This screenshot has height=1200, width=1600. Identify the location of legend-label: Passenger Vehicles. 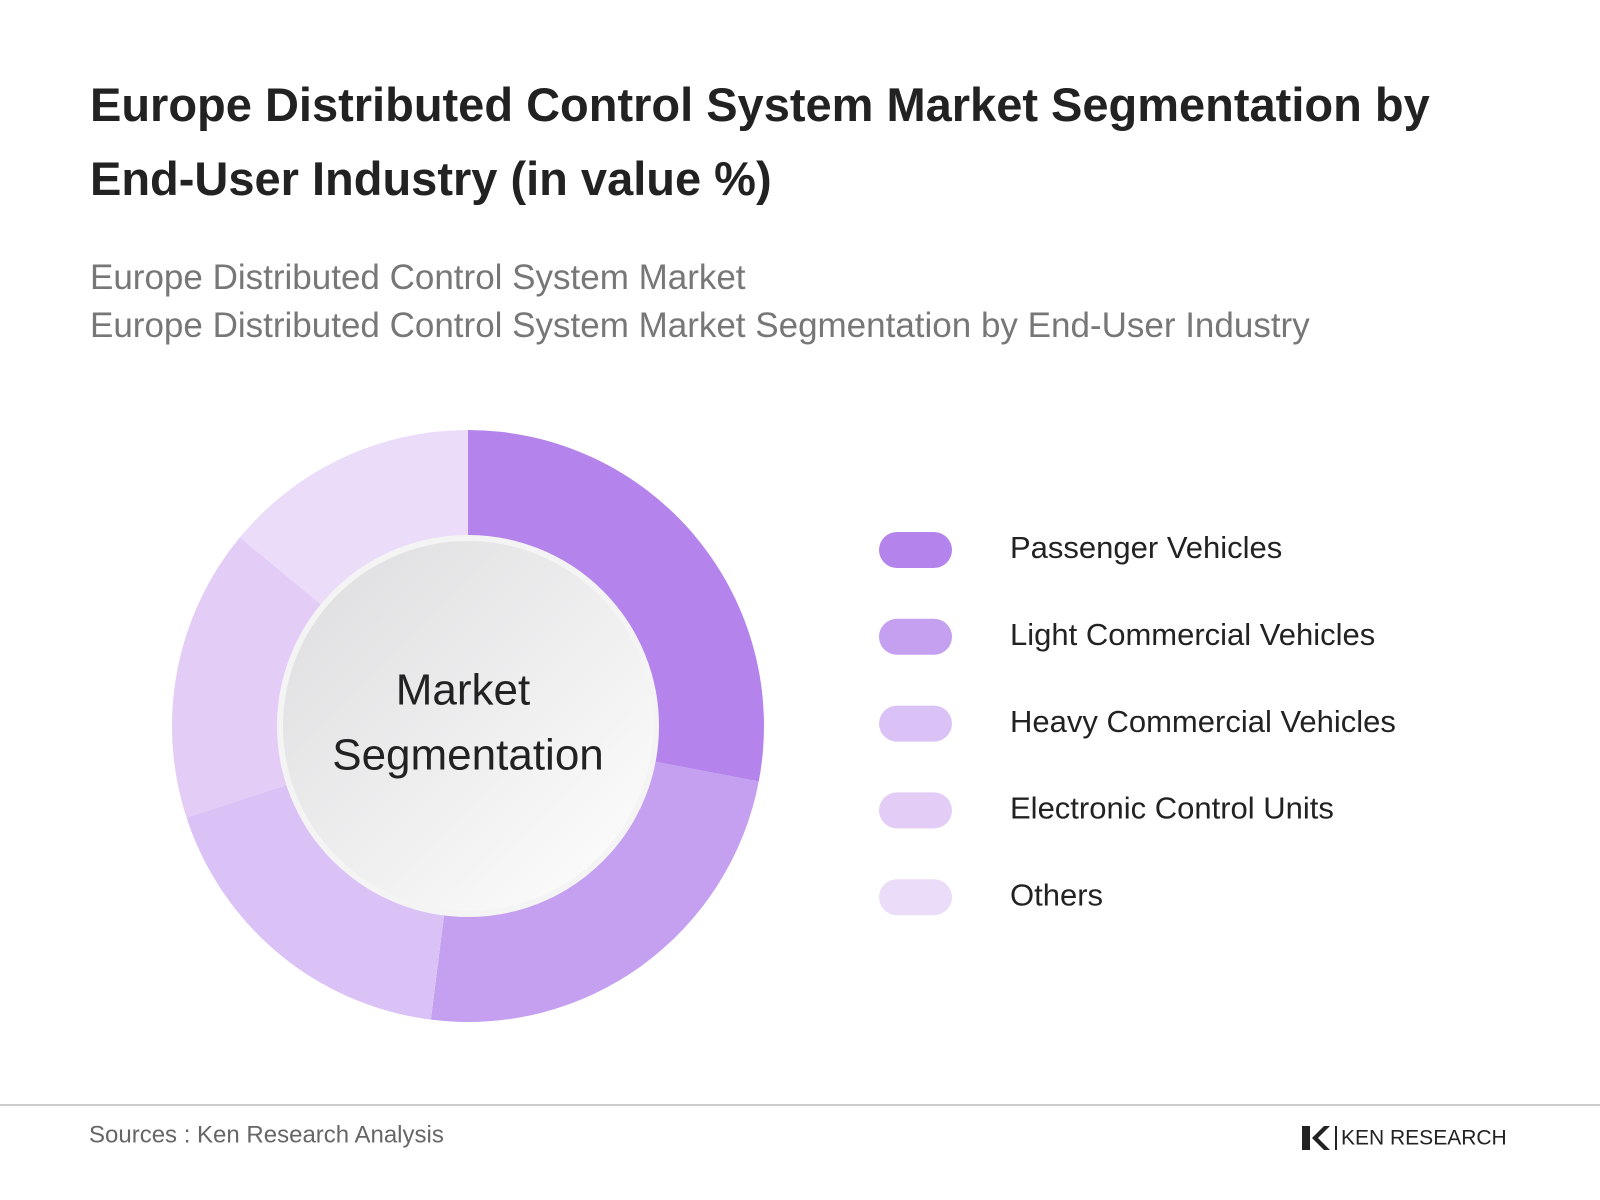
(1146, 547).